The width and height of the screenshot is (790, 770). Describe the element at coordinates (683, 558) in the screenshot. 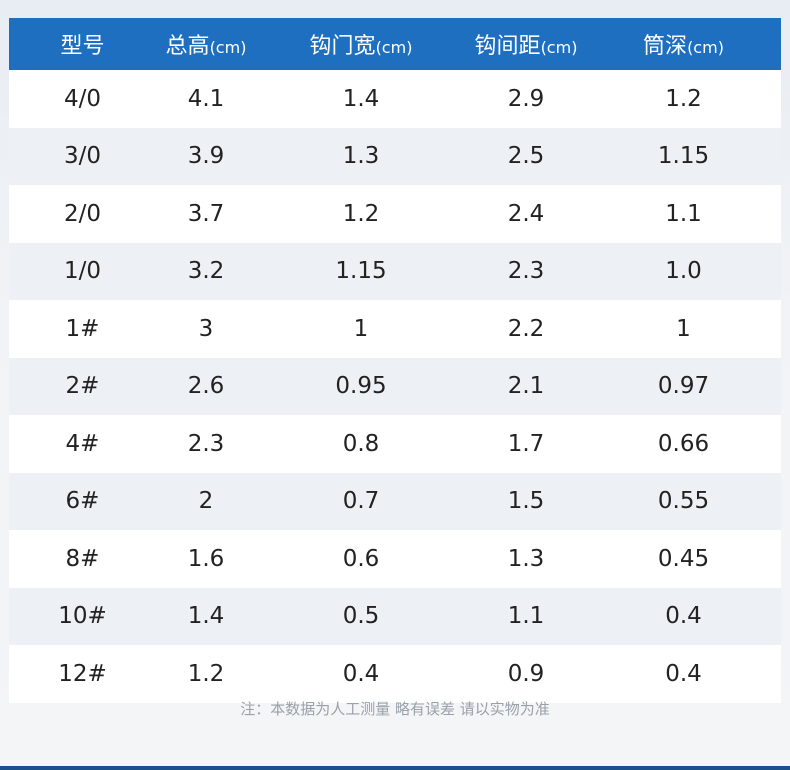

I see `cell-barrel-depth: 0.45` at that location.